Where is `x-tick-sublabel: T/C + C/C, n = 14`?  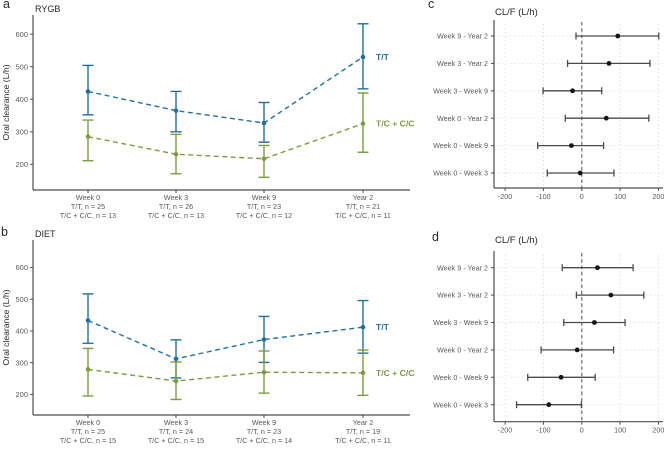 x-tick-sublabel: T/C + C/C, n = 14 is located at coordinates (264, 440).